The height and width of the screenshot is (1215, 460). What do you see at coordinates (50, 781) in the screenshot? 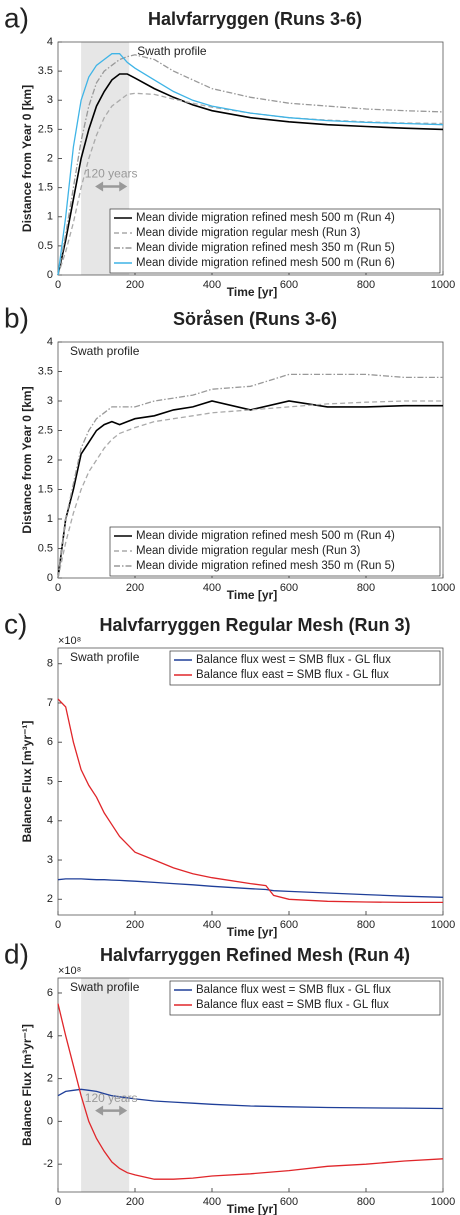
I see `y-tick-label: 5` at bounding box center [50, 781].